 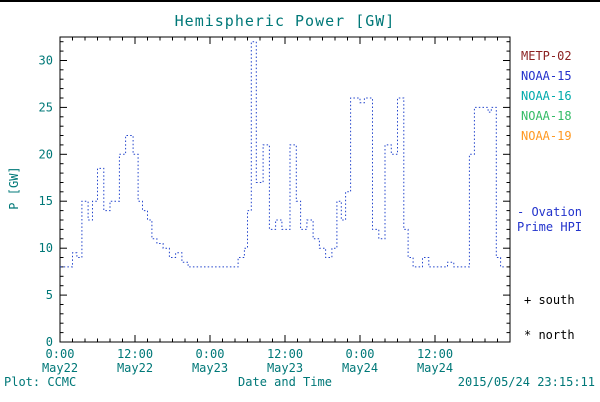 What do you see at coordinates (550, 212) in the screenshot?
I see `ovation-label-line1: - Ovation` at bounding box center [550, 212].